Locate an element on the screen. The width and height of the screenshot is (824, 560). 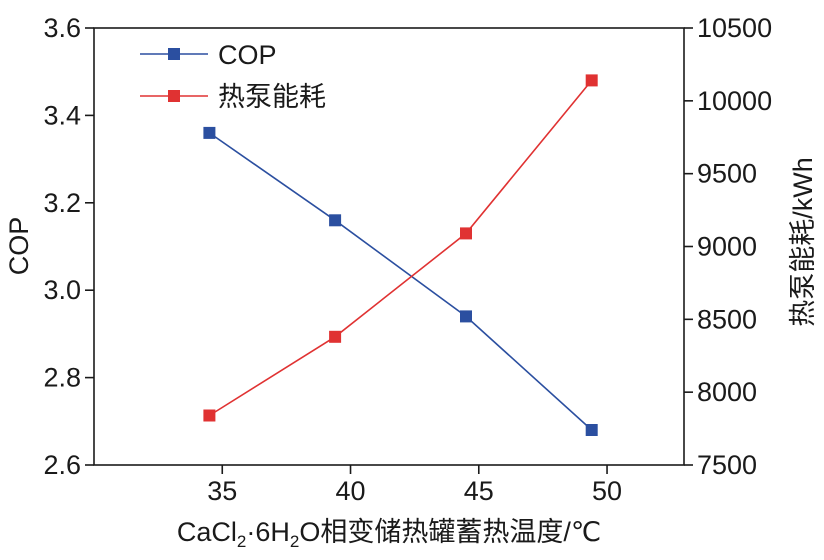
x-axis-title-prefix: CaCl is located at coordinates (207, 532).